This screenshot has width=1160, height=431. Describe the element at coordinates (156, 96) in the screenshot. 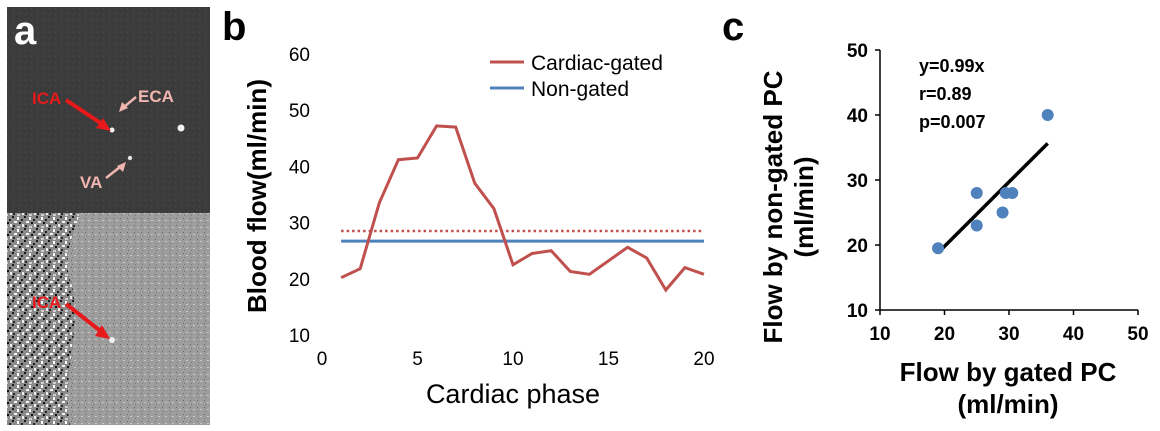

I see `label-eca: ECA` at that location.